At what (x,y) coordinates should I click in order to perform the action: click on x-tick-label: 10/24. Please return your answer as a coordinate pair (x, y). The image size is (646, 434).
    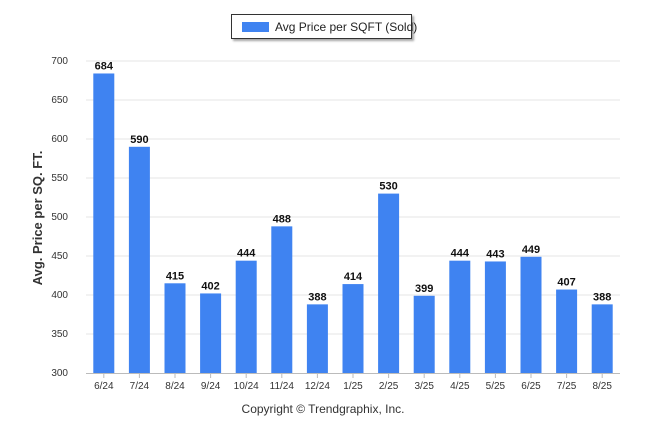
    Looking at the image, I should click on (246, 386).